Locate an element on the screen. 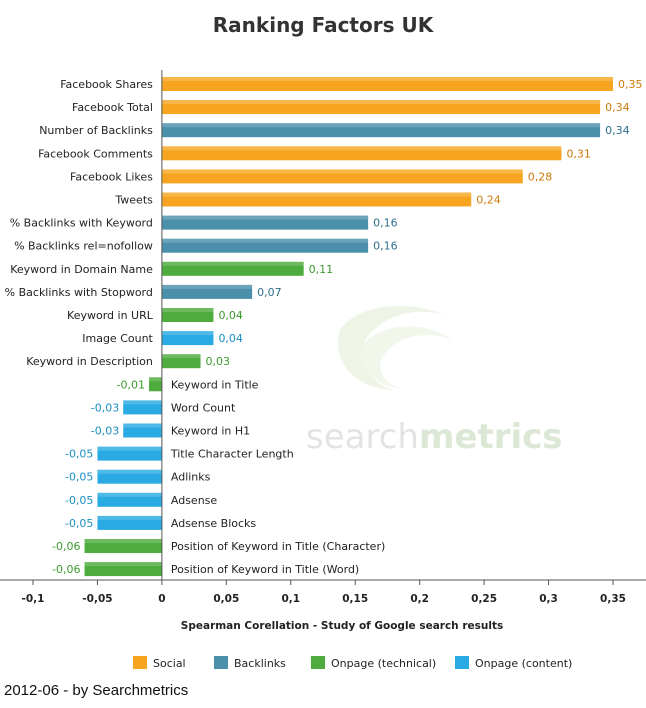 The height and width of the screenshot is (708, 646). category-label: Position of Keyword in Title (Character) is located at coordinates (278, 546).